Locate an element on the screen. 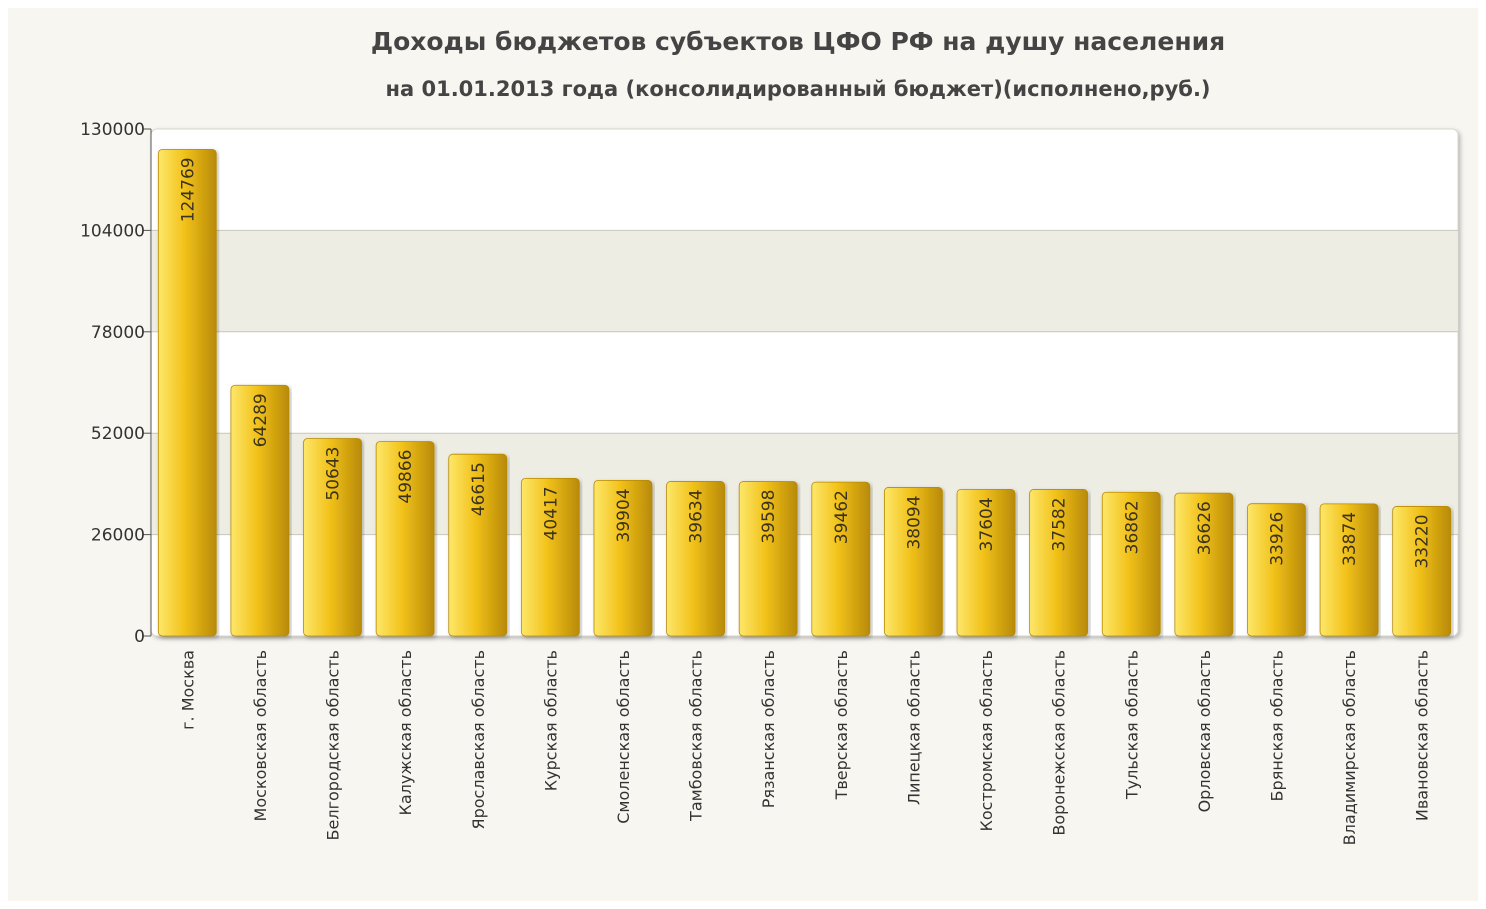  x-tick-label: Тамбовская область is located at coordinates (696, 736).